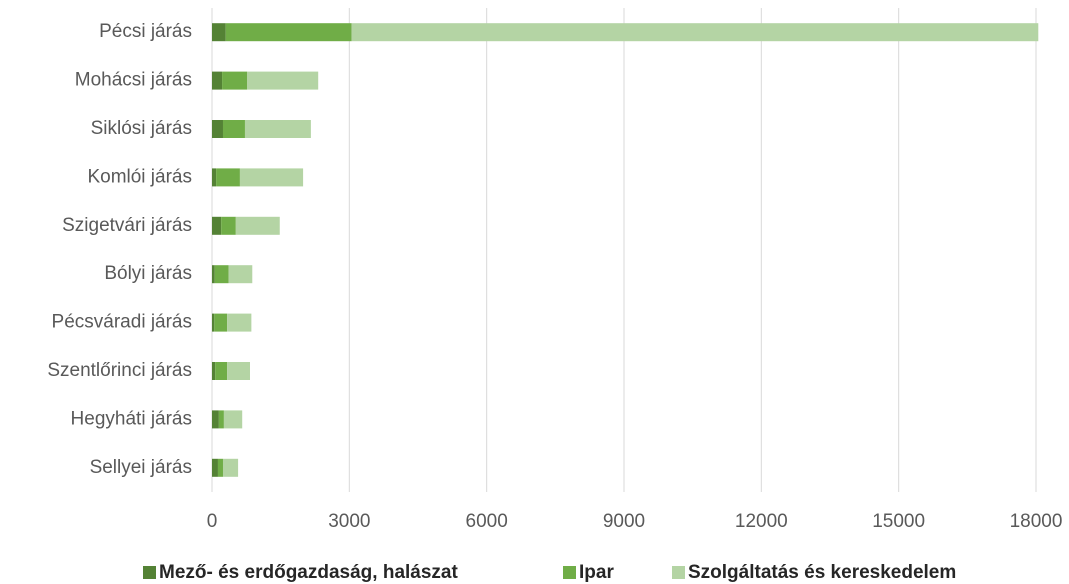 This screenshot has width=1069, height=584. What do you see at coordinates (122, 322) in the screenshot?
I see `y-tick-label: Pécsváradi járás` at bounding box center [122, 322].